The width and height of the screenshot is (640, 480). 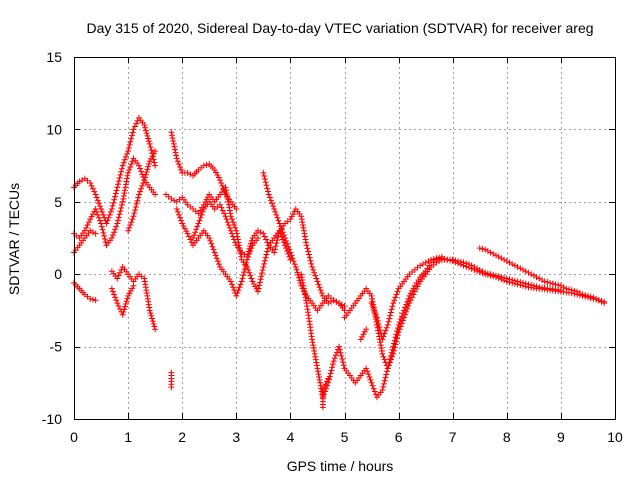 What do you see at coordinates (615, 437) in the screenshot?
I see `x-tick-label: 10` at bounding box center [615, 437].